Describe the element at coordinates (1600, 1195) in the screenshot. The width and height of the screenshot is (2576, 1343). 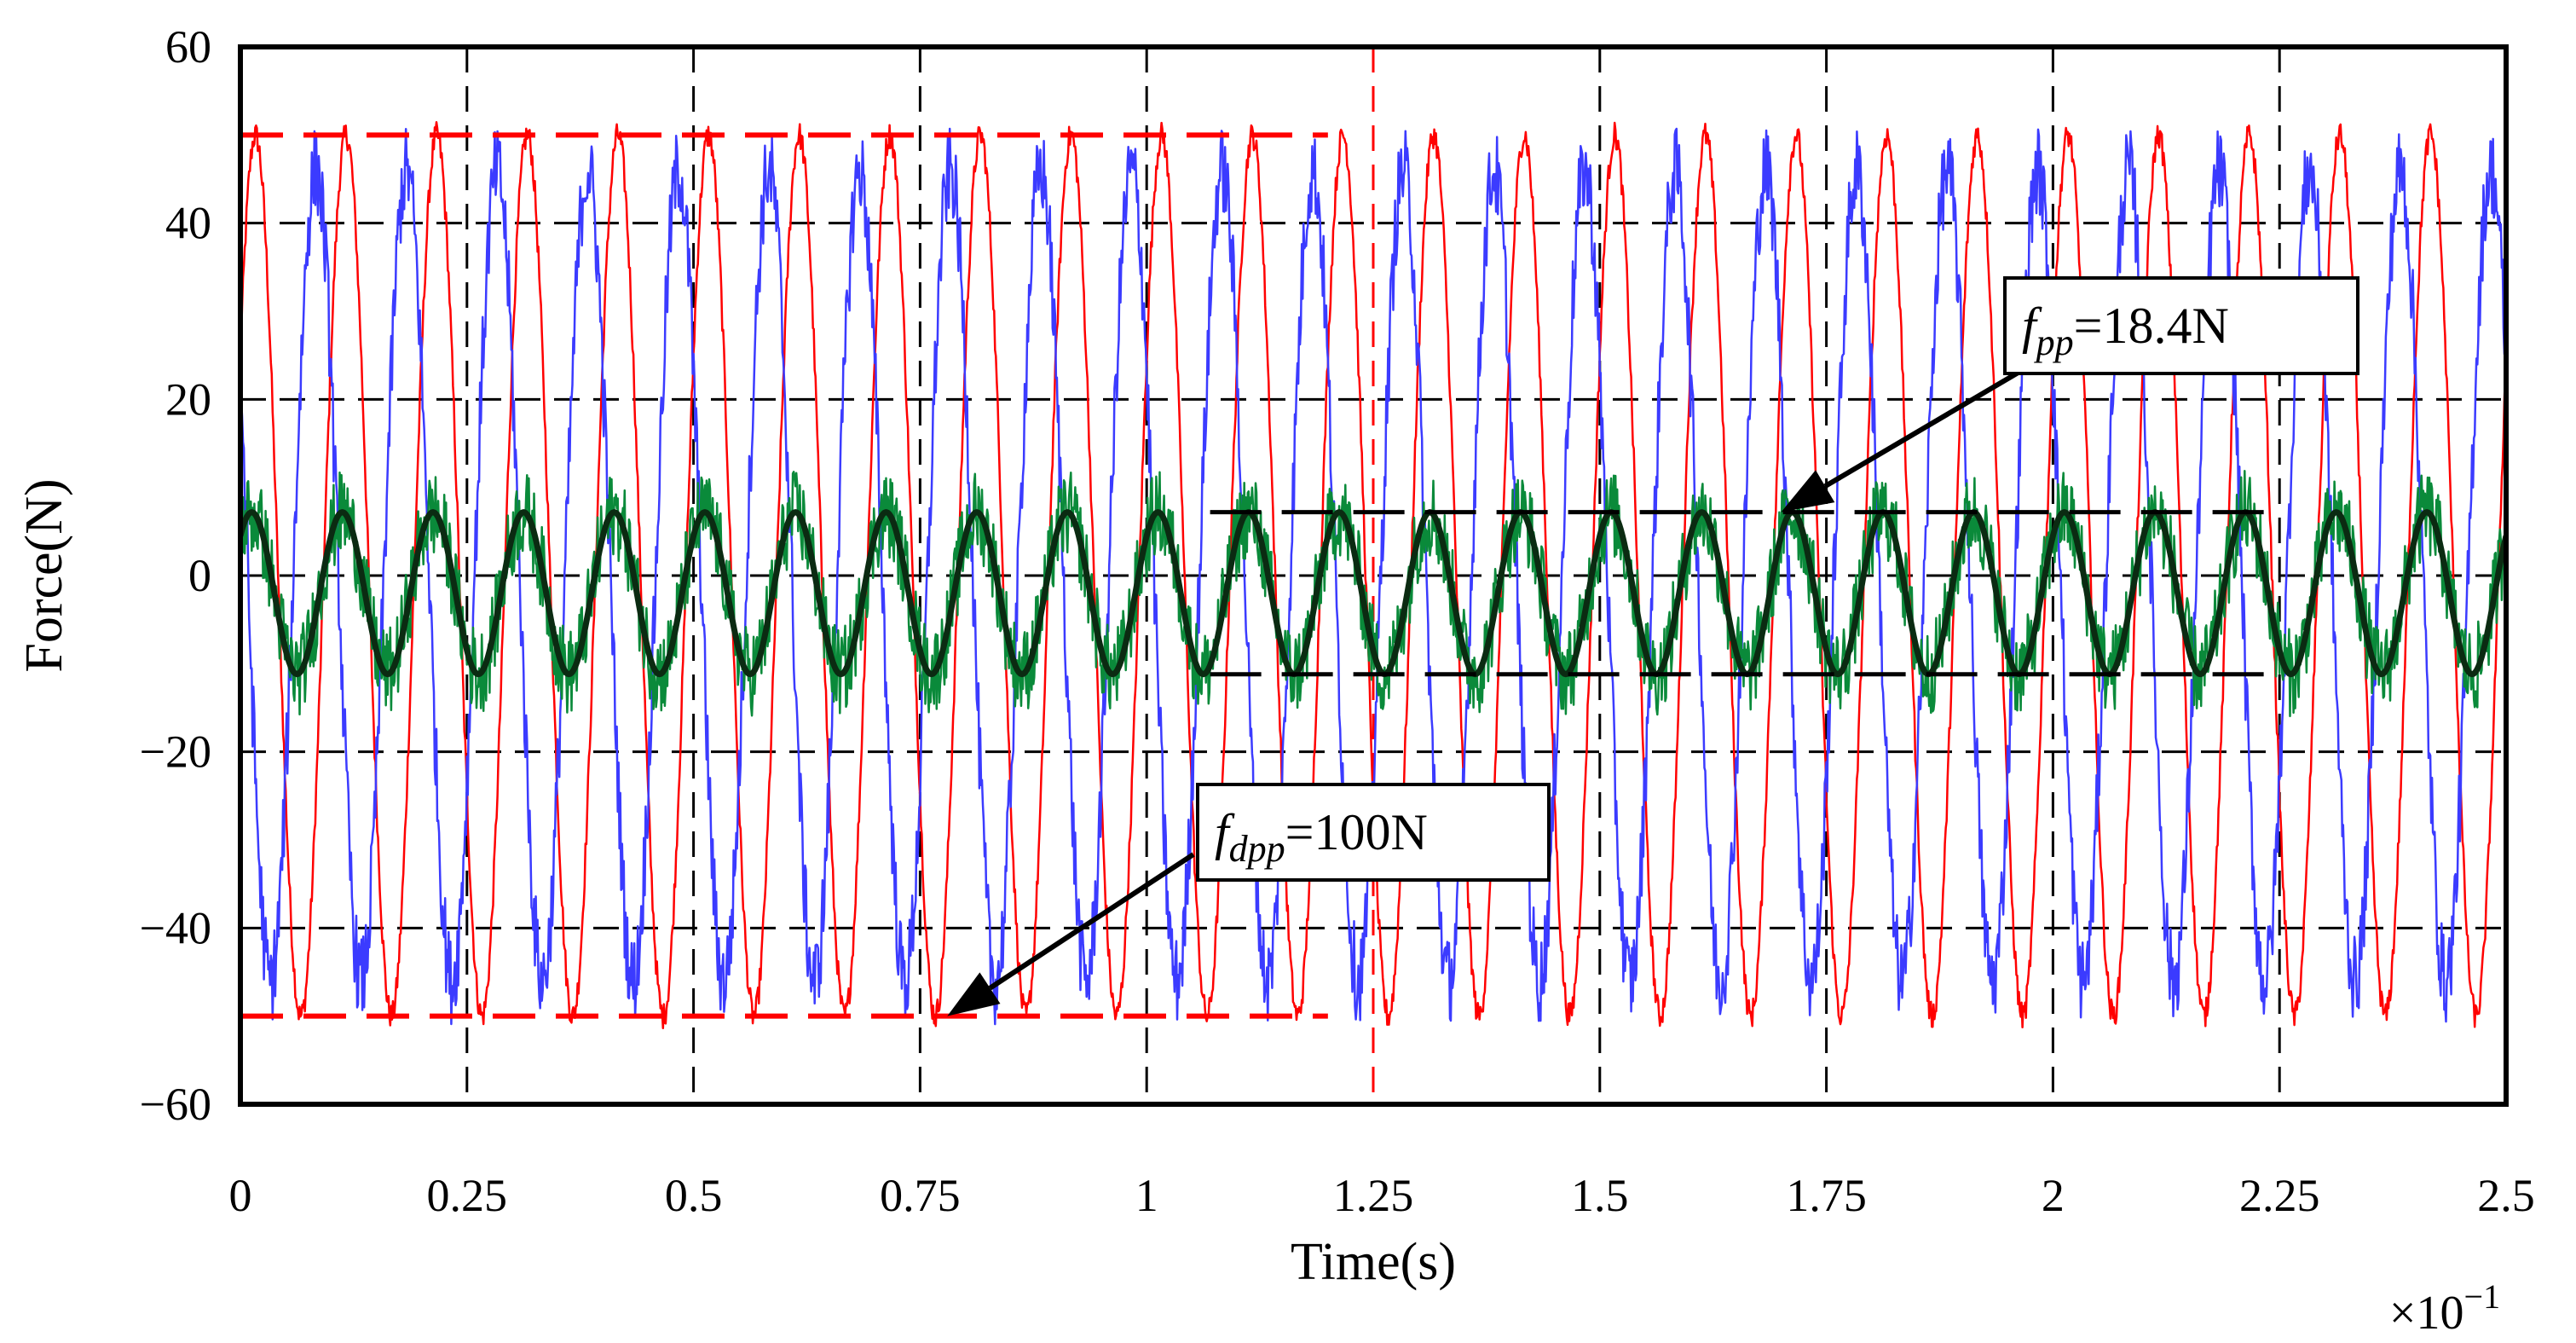
I see `x-tick-label: 1.5` at that location.